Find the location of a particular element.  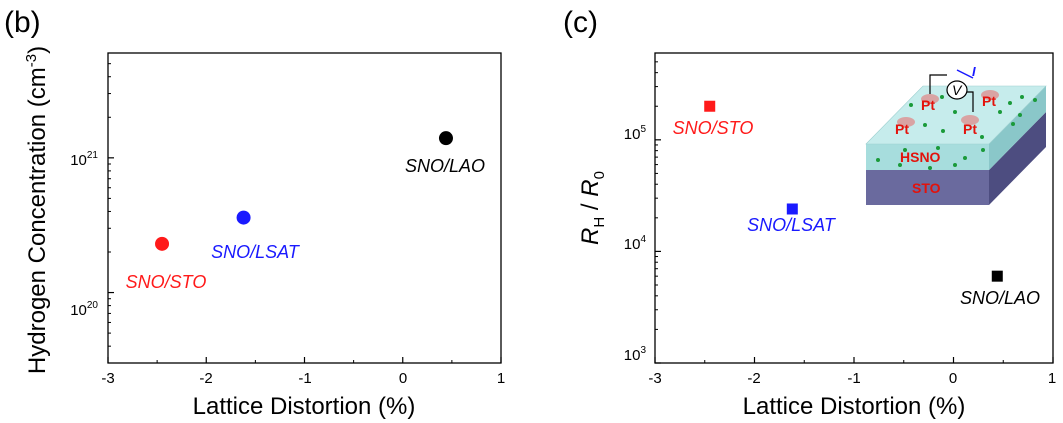

panel-c-label: (c) is located at coordinates (580, 22).